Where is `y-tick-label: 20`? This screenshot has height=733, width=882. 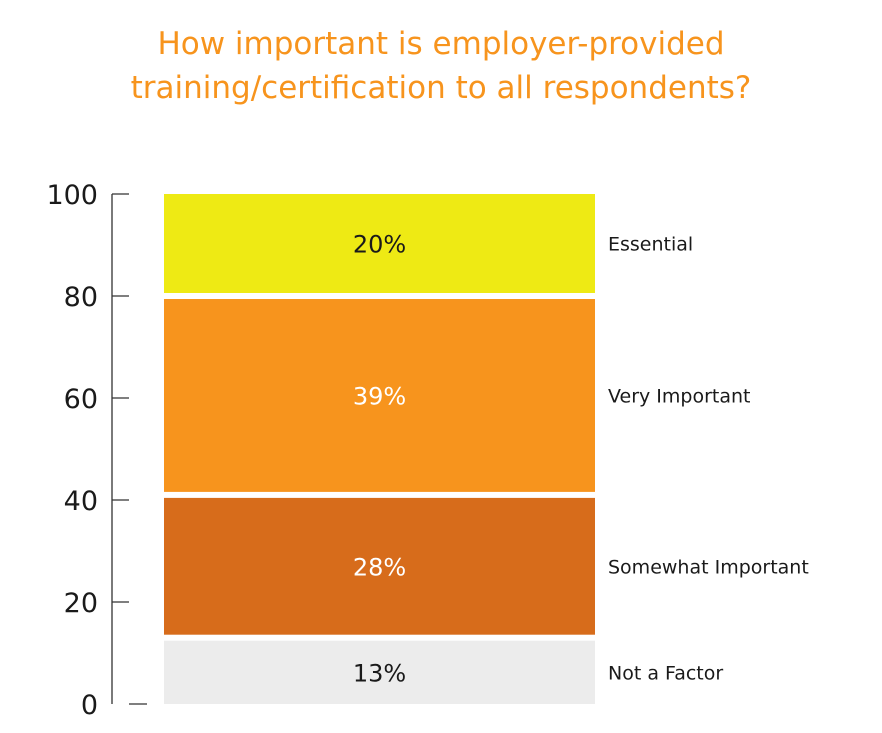 y-tick-label: 20 is located at coordinates (81, 603).